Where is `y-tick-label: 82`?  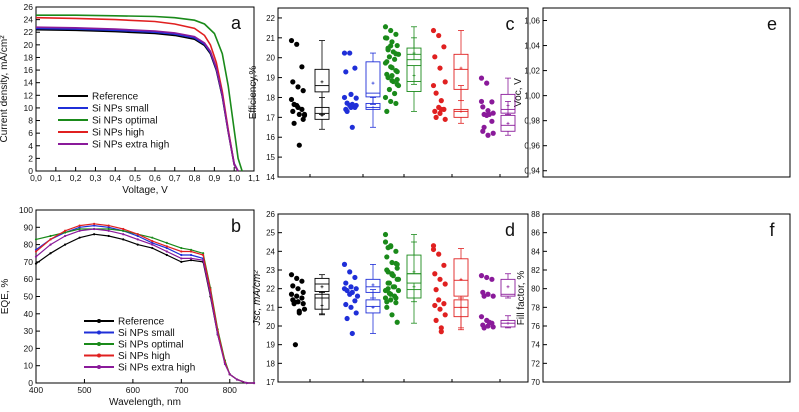 y-tick-label: 82 is located at coordinates (535, 270).